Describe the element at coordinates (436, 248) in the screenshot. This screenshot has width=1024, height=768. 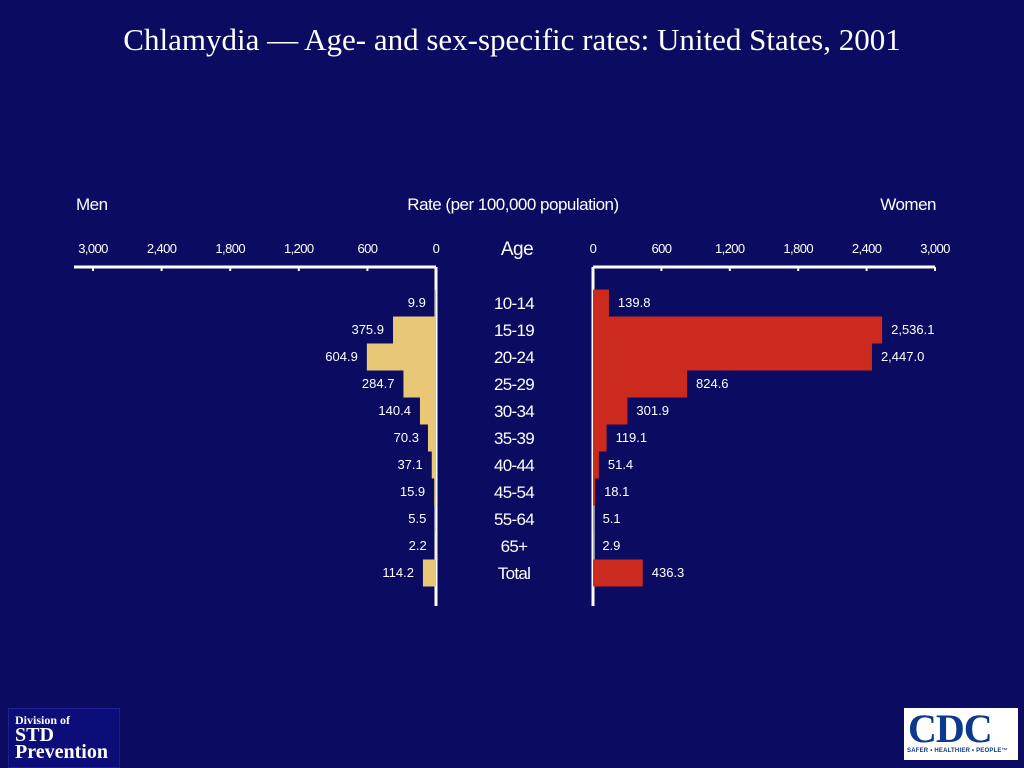
I see `left-tick-label: 0` at that location.